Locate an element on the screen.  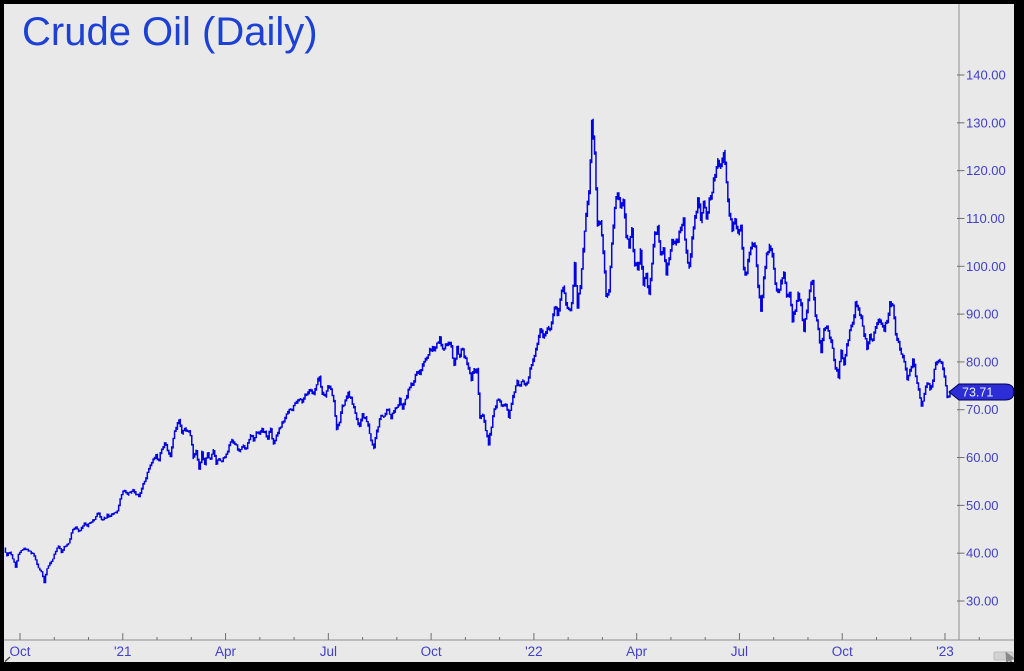
x-axis-label: '22 is located at coordinates (534, 651).